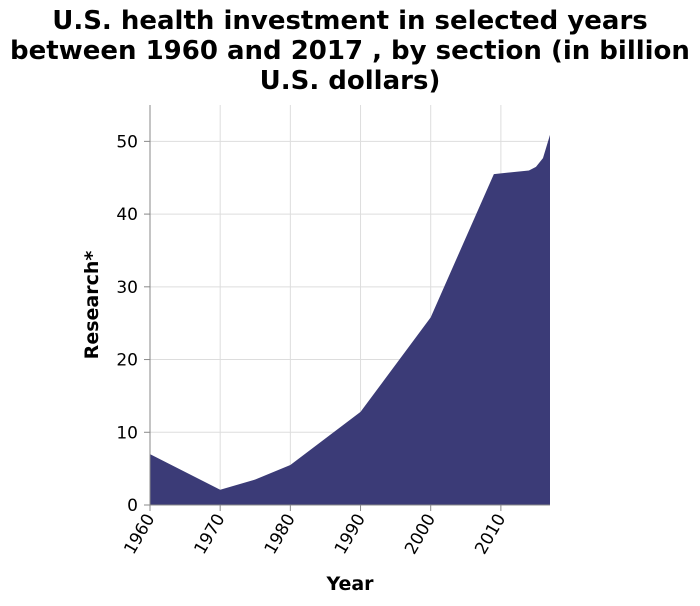  I want to click on y-tick-label-0: 0, so click(132, 506).